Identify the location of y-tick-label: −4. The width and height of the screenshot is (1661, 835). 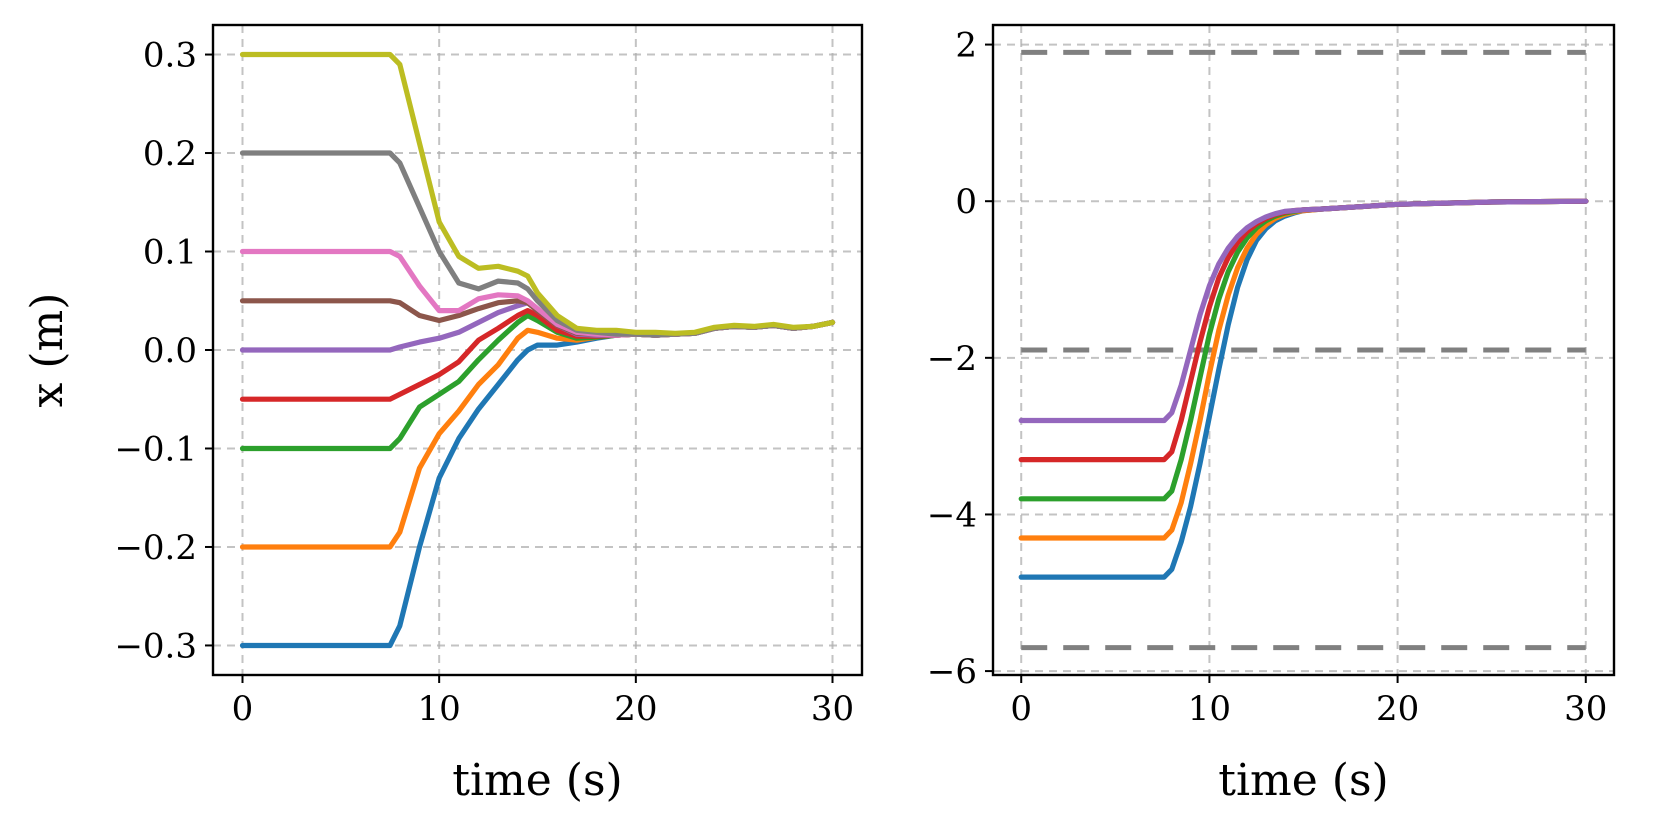
(952, 515).